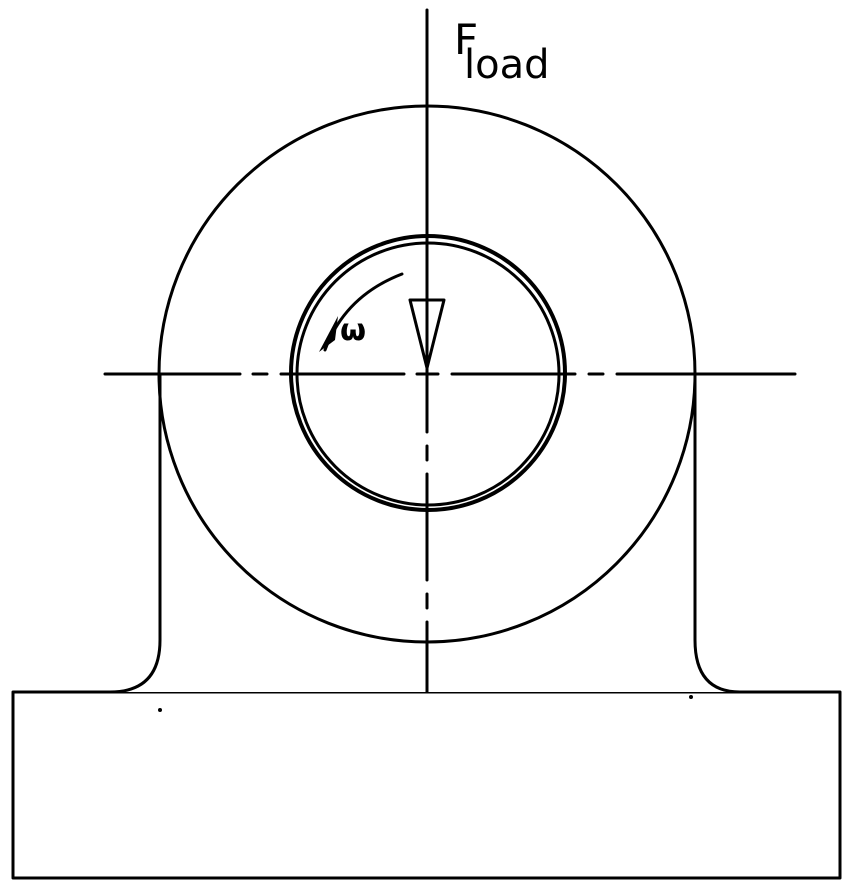 Image resolution: width=850 pixels, height=885 pixels. What do you see at coordinates (135, 533) in the screenshot?
I see `housing-left-side` at bounding box center [135, 533].